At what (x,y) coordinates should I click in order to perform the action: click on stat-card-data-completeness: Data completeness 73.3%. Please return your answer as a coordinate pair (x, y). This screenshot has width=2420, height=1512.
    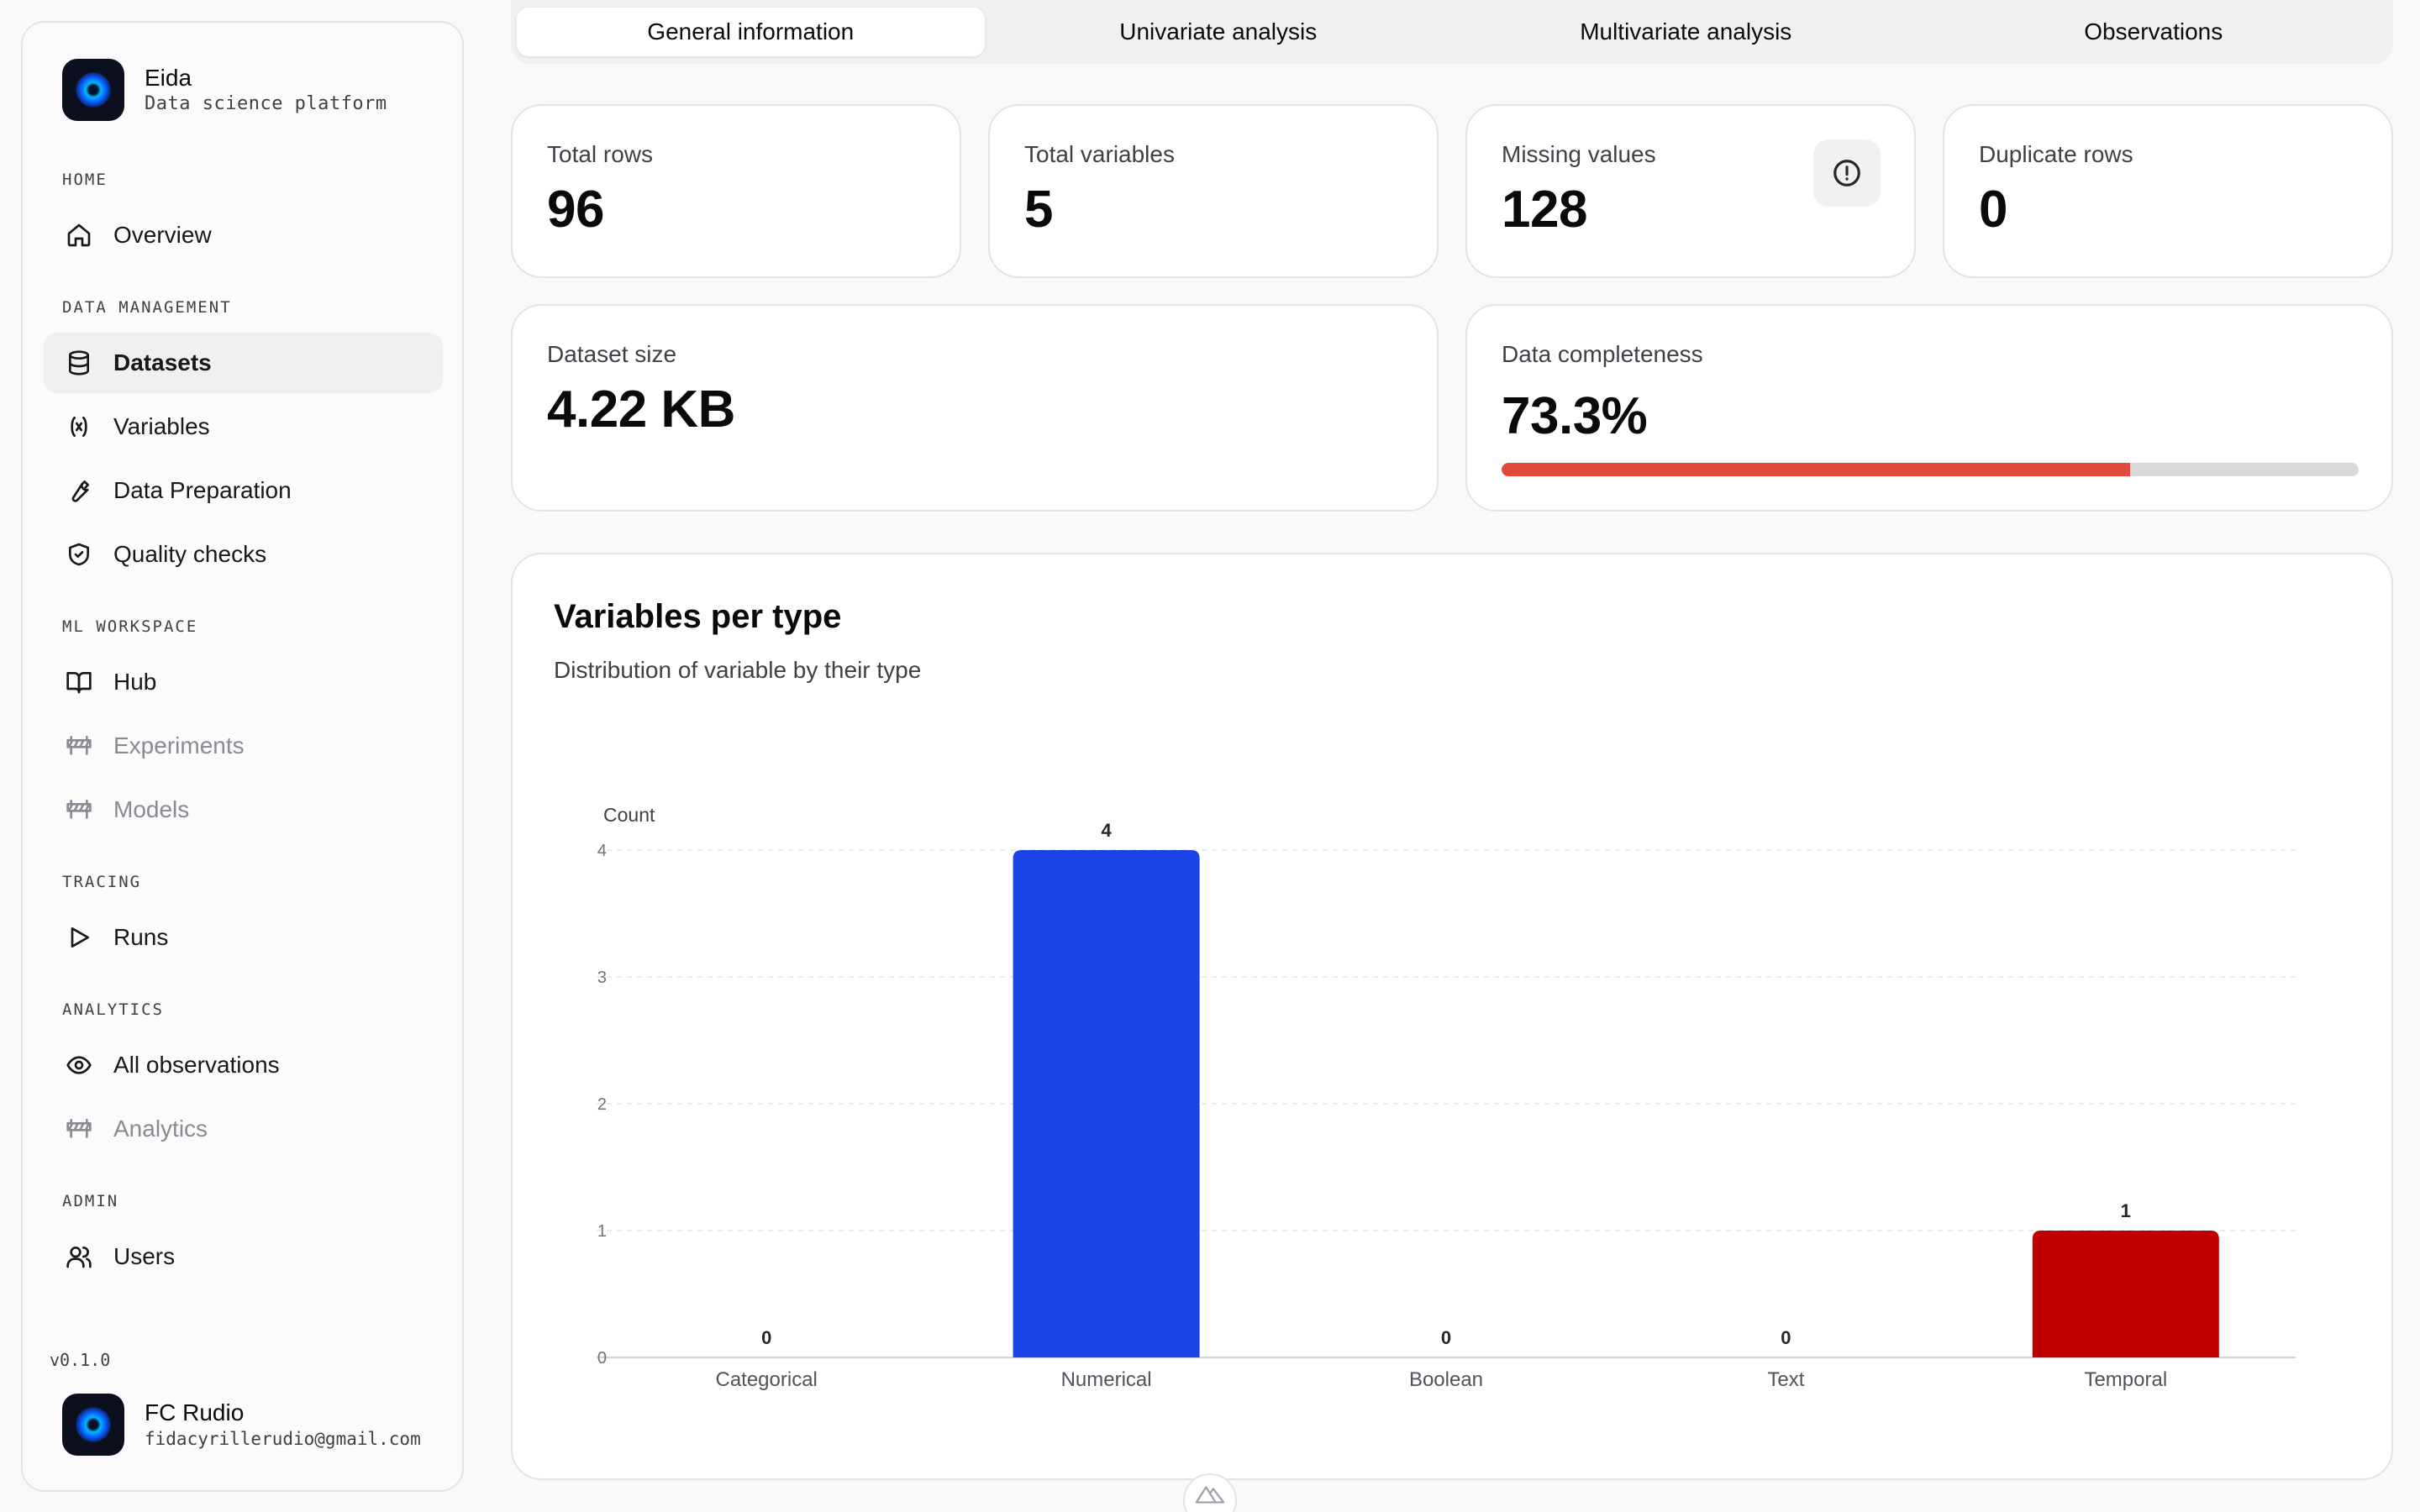
    Looking at the image, I should click on (1929, 408).